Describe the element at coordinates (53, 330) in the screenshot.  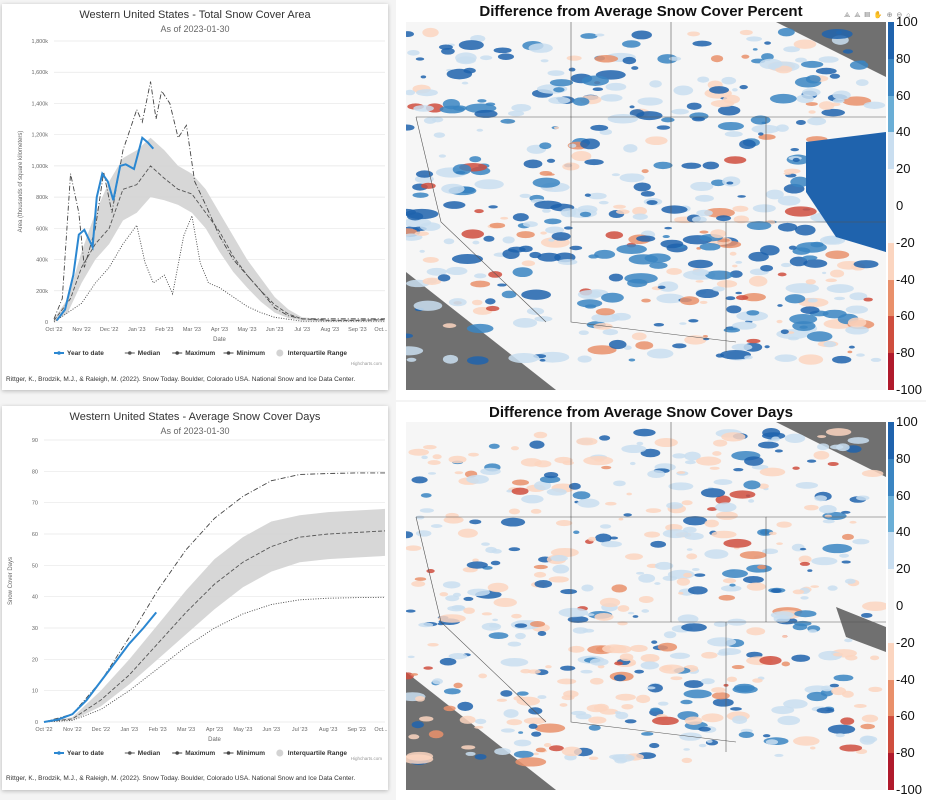
I see `x-tick-label: Oct '22` at that location.